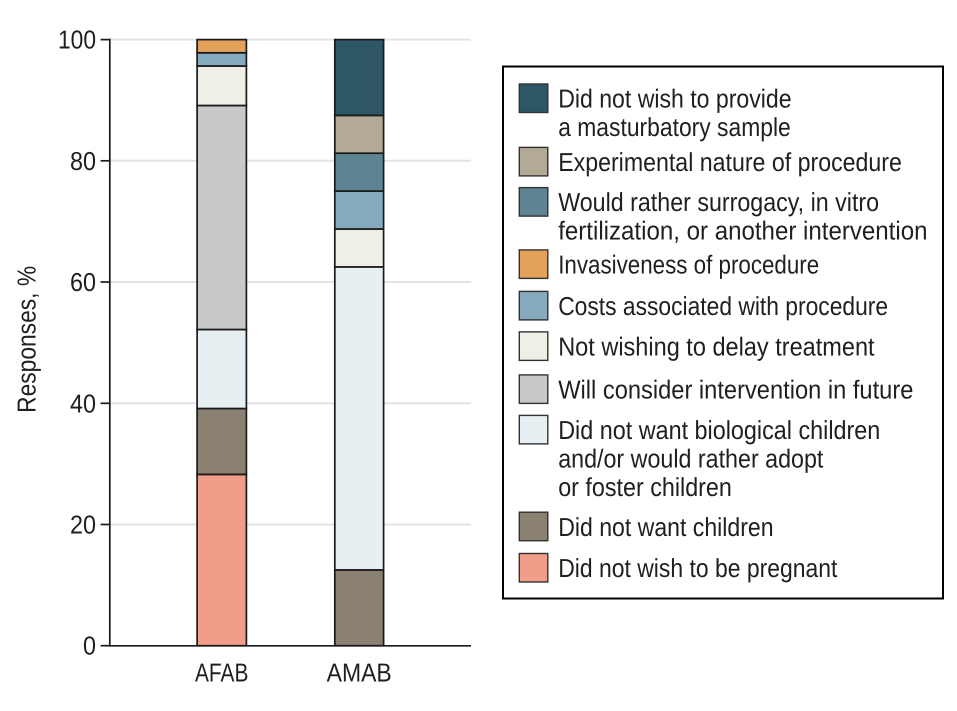 The width and height of the screenshot is (957, 711). What do you see at coordinates (730, 162) in the screenshot?
I see `svg-text:Experimental nature of procedu: Experimental nature of procedure` at bounding box center [730, 162].